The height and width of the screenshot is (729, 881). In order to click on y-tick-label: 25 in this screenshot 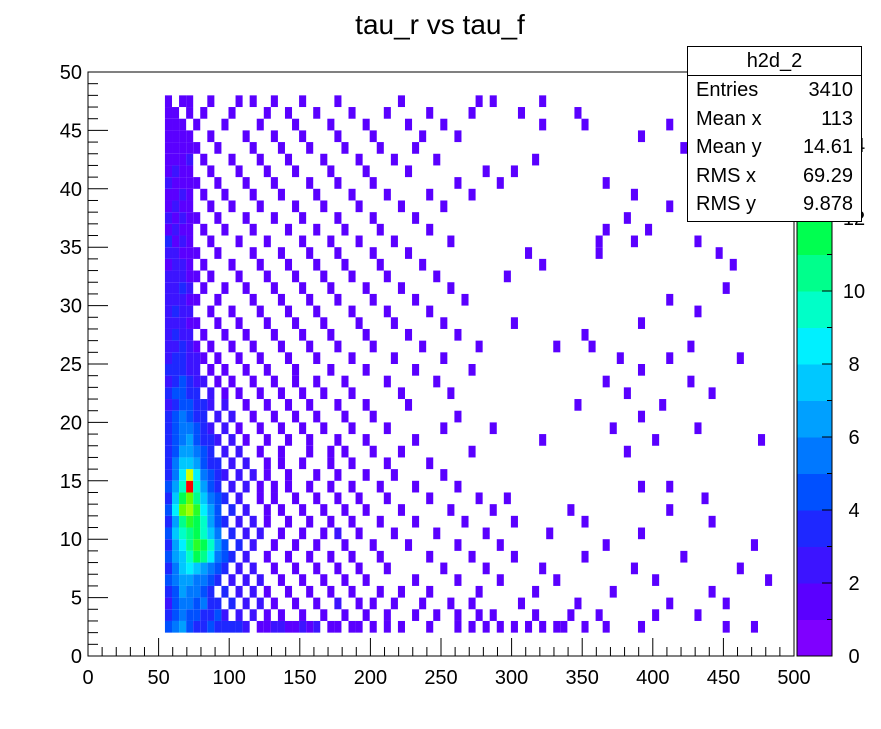, I will do `click(71, 365)`.